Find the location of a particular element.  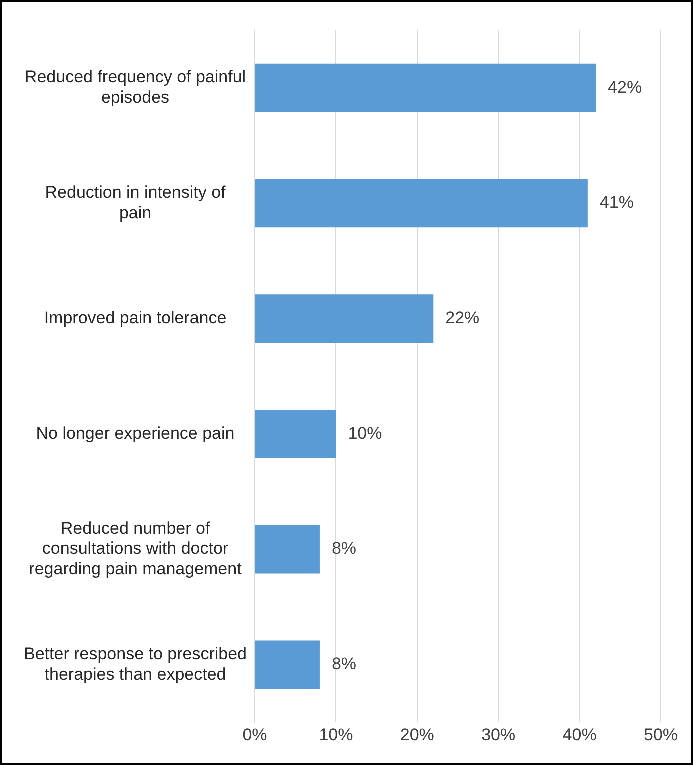

x-tick-label: 40% is located at coordinates (579, 734).